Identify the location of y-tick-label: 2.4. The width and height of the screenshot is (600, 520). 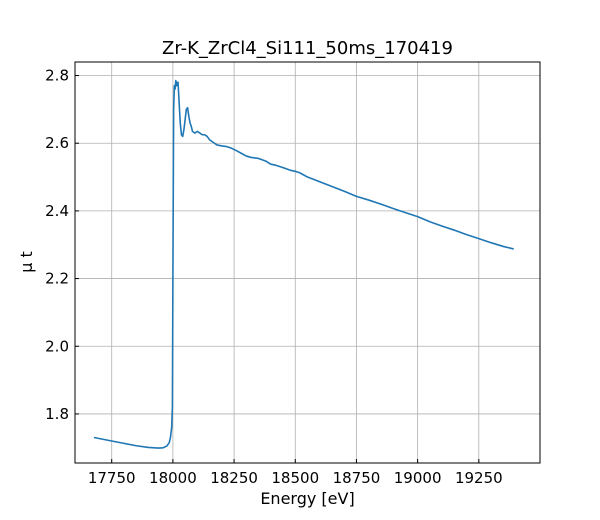
(57, 211).